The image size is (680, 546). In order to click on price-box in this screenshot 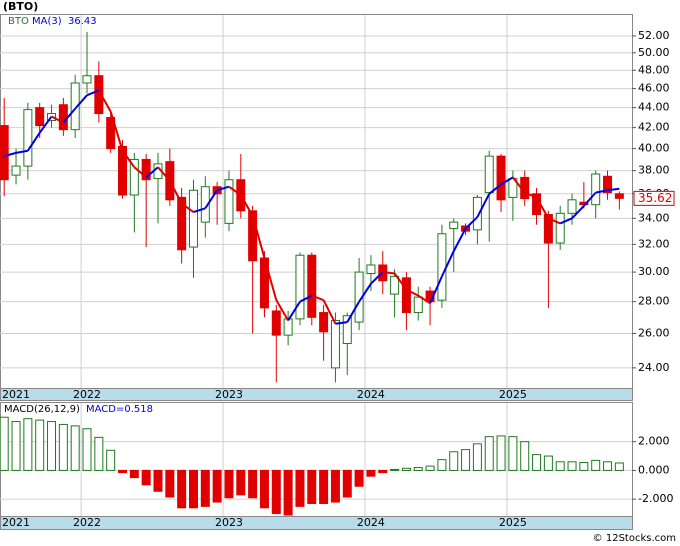, I will do `click(654, 198)`.